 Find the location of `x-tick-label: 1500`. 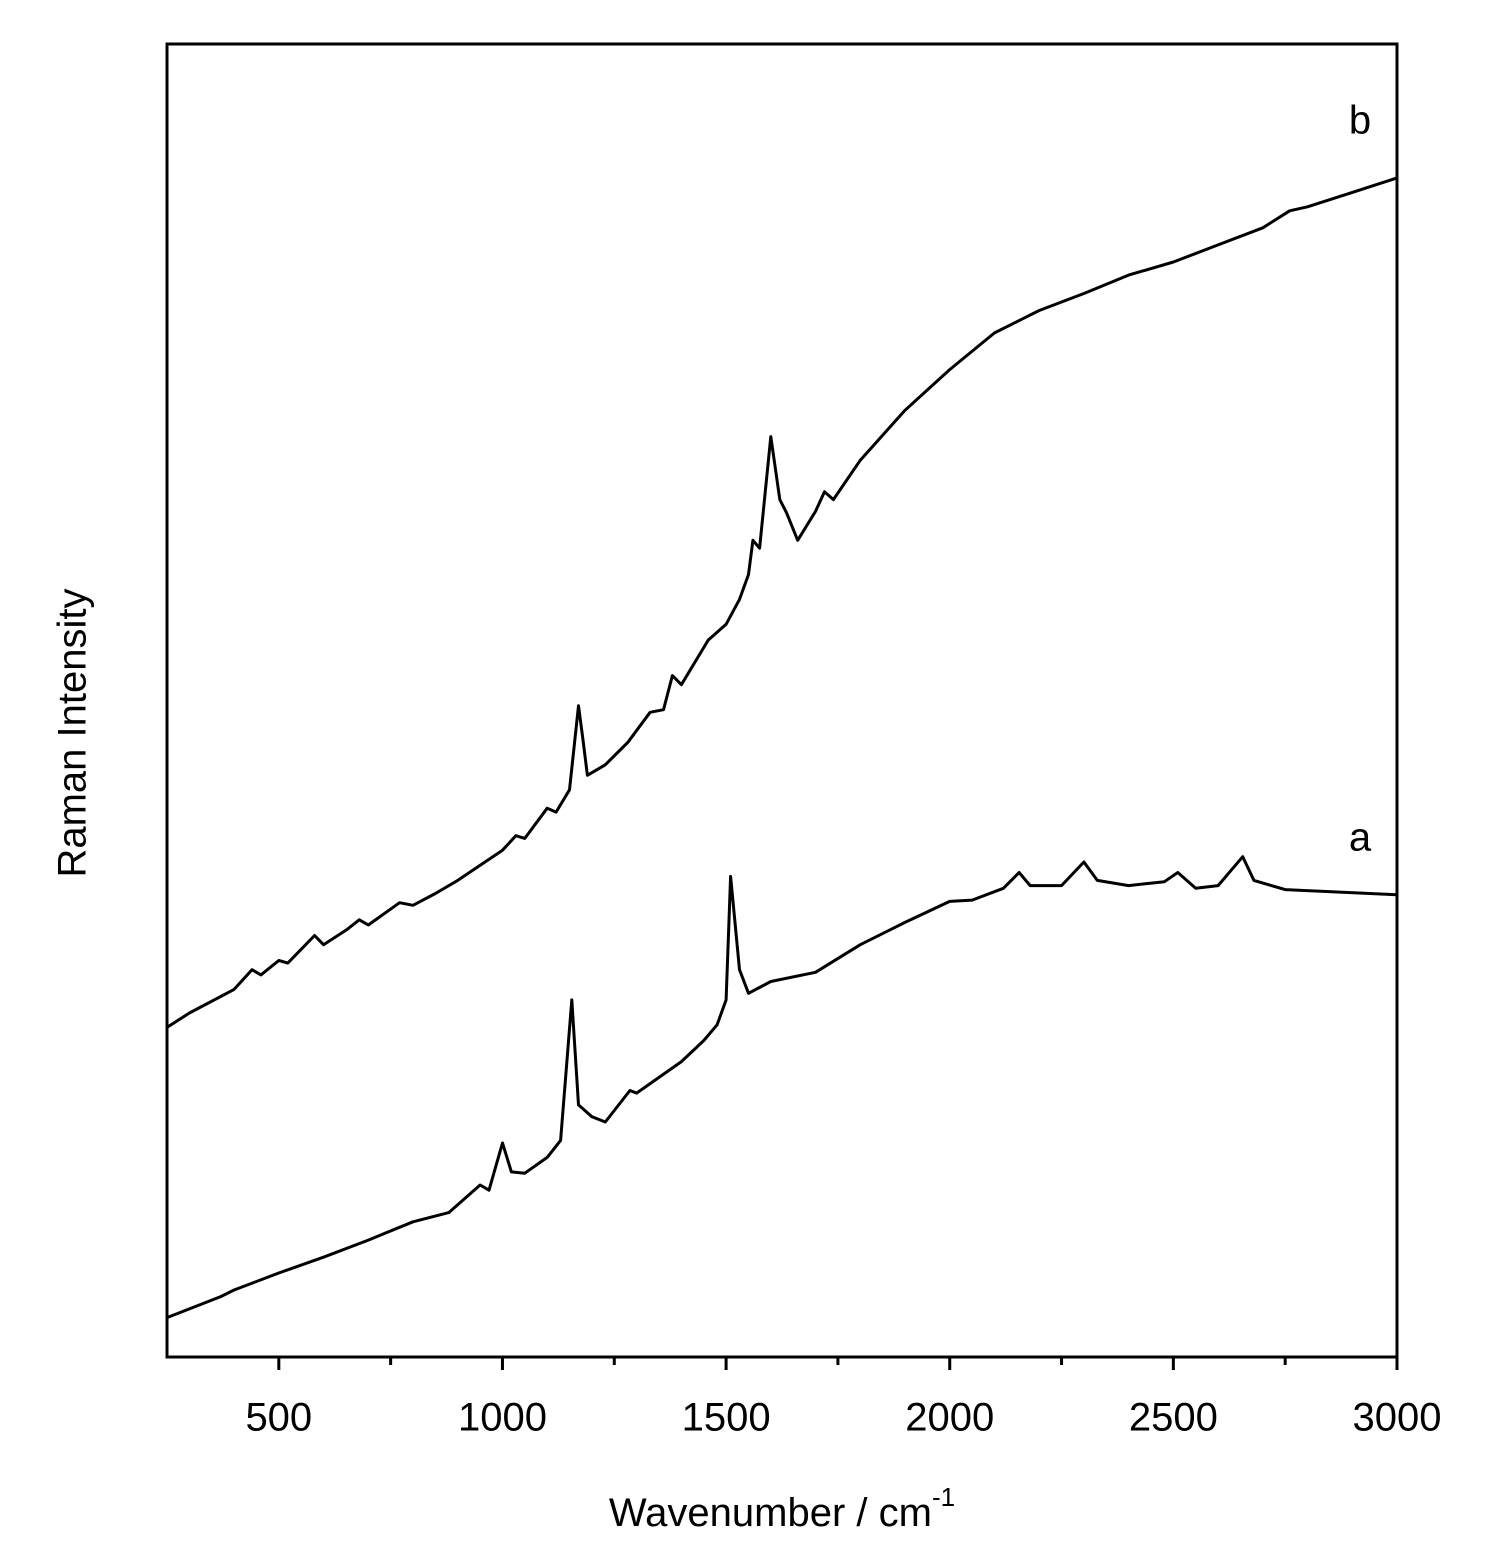

x-tick-label: 1500 is located at coordinates (726, 1418).